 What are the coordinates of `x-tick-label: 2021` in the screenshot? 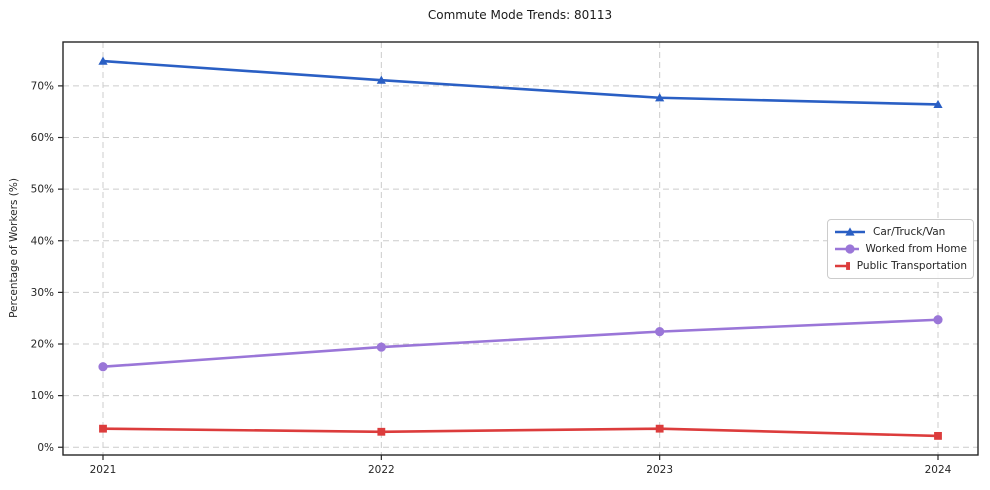 It's located at (103, 470).